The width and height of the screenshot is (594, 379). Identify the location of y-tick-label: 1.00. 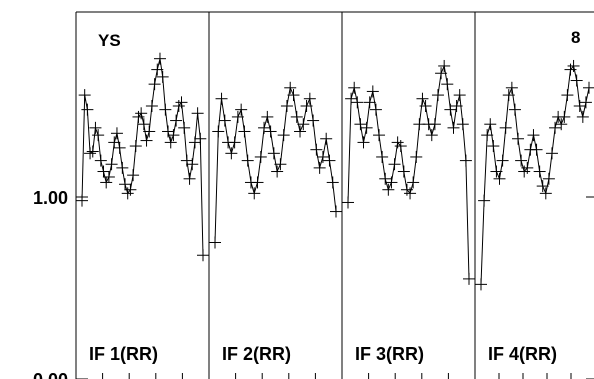
(50, 198).